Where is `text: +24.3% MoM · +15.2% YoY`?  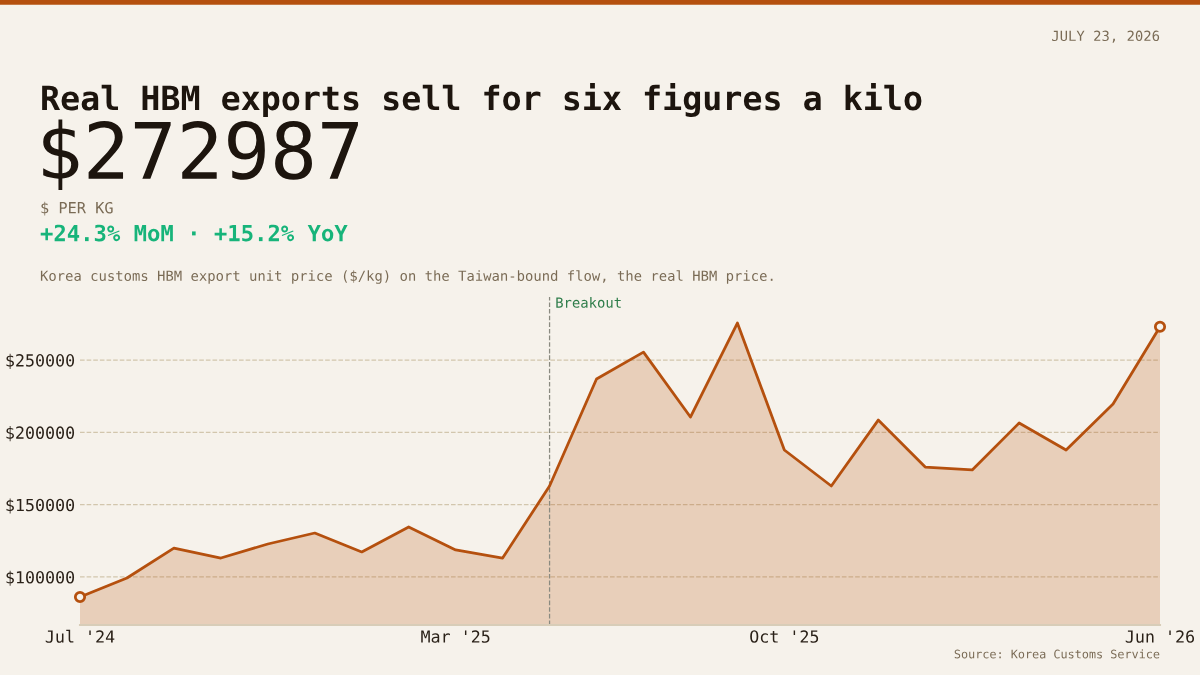
text: +24.3% MoM · +15.2% YoY is located at coordinates (194, 233).